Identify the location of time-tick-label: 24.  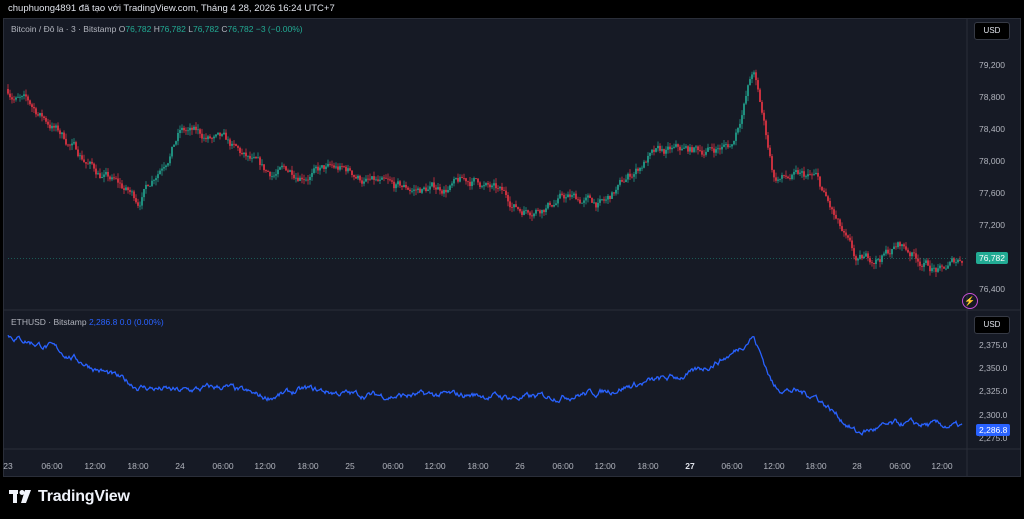
(180, 466).